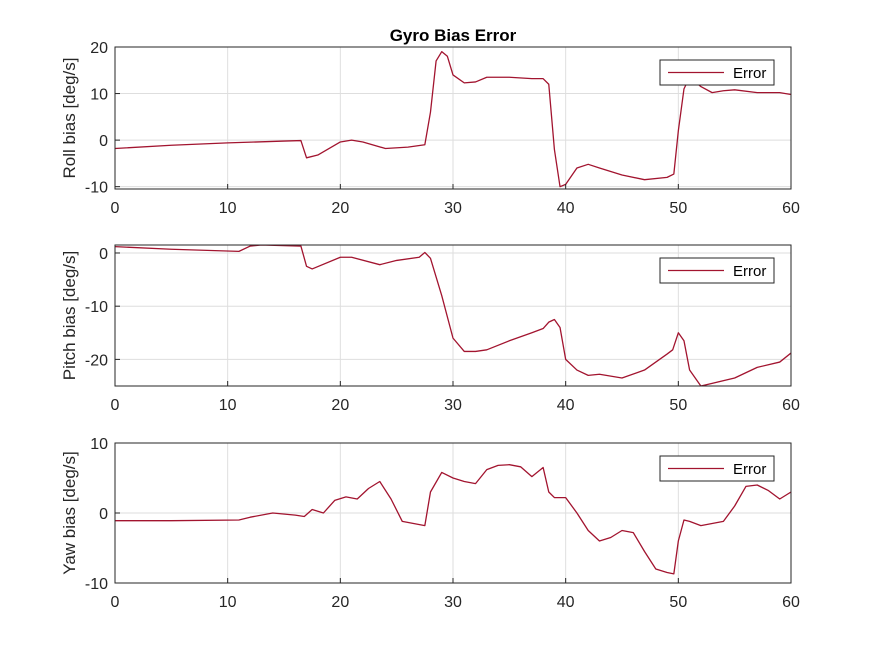 This screenshot has height=656, width=875. I want to click on roll-y-tick-label-0: -10, so click(96, 188).